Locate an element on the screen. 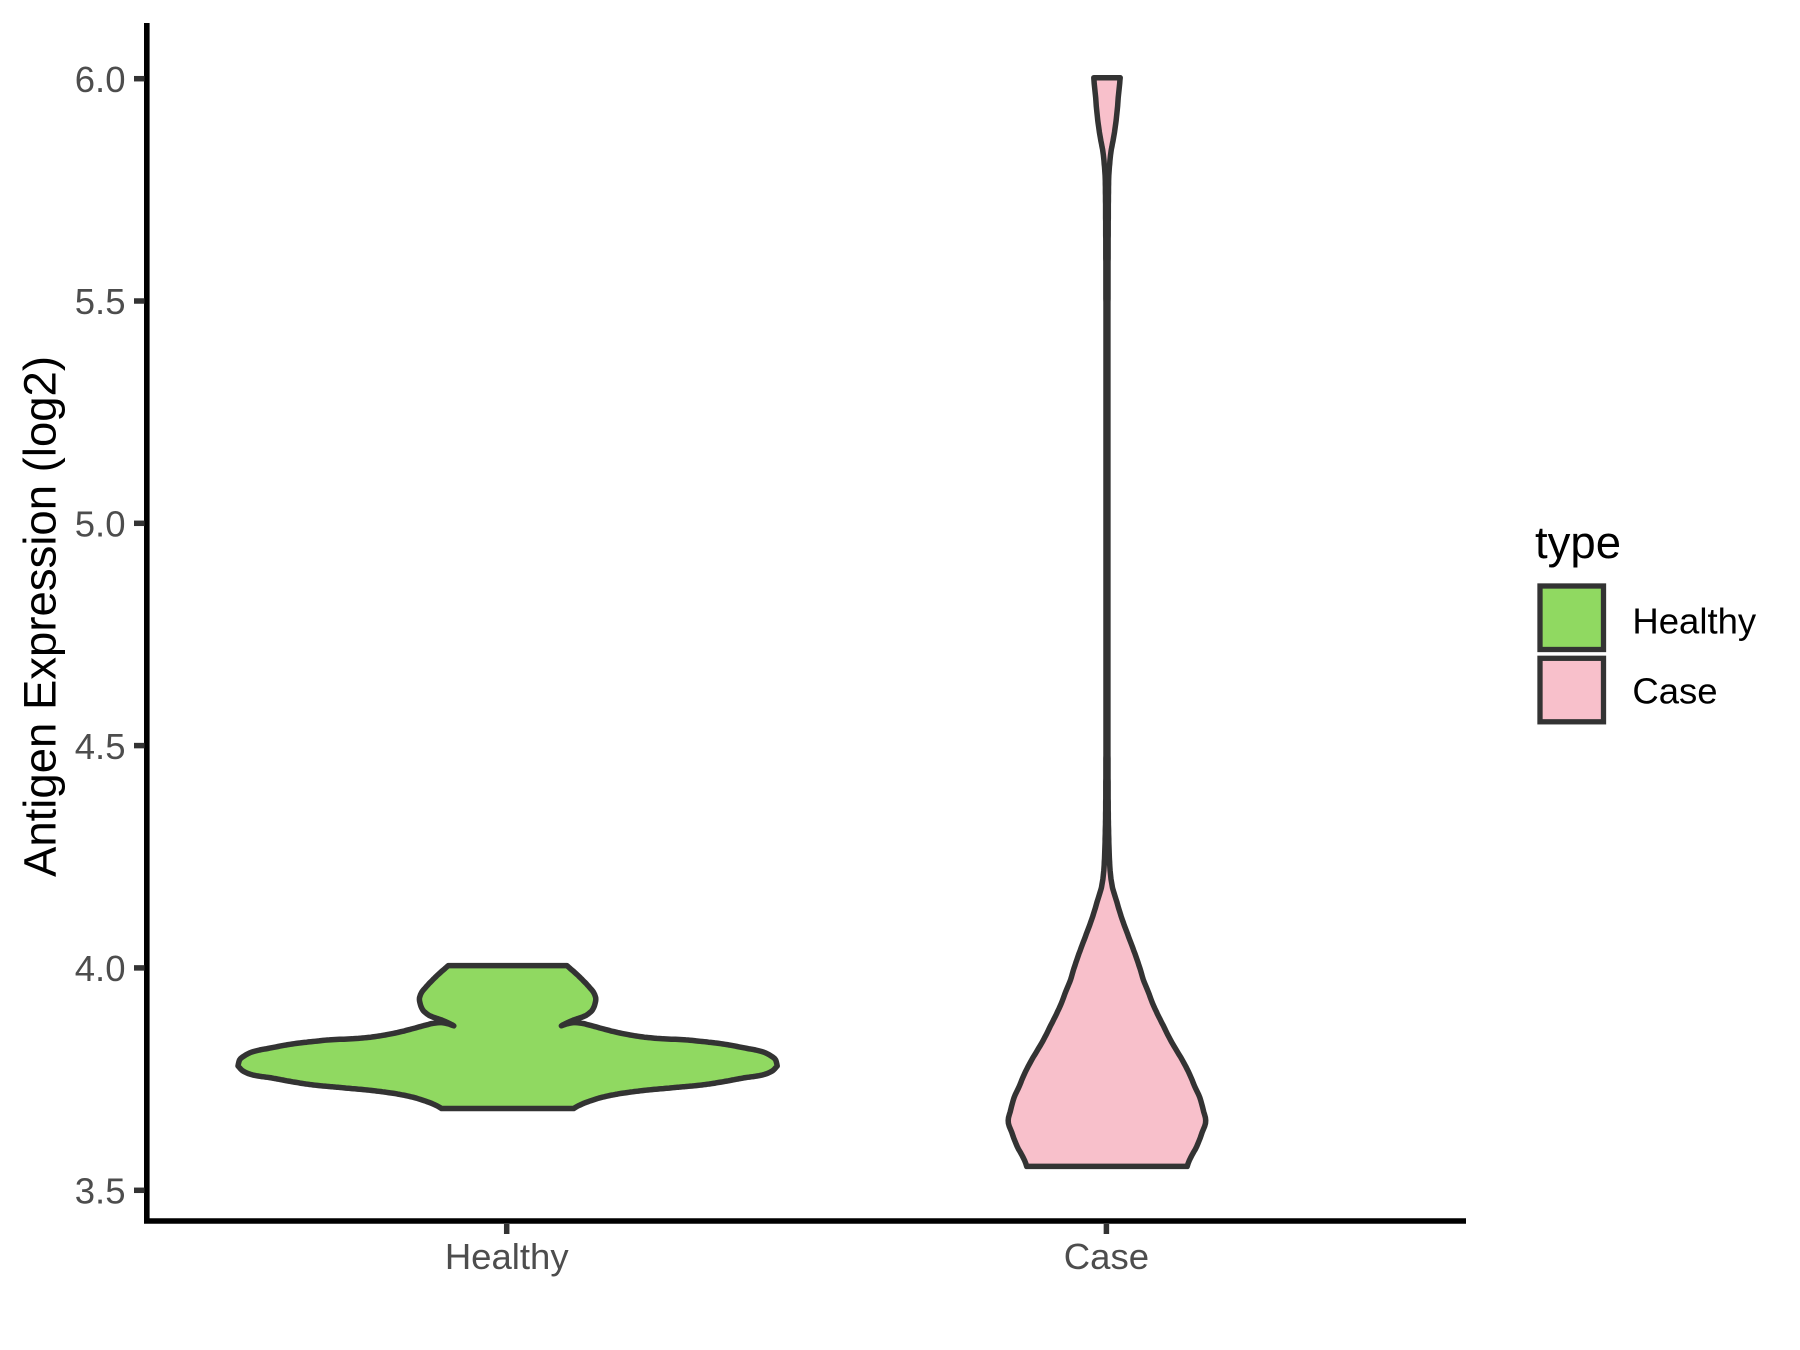 This screenshot has height=1350, width=1800. svg-text: 5.0 is located at coordinates (100, 524).